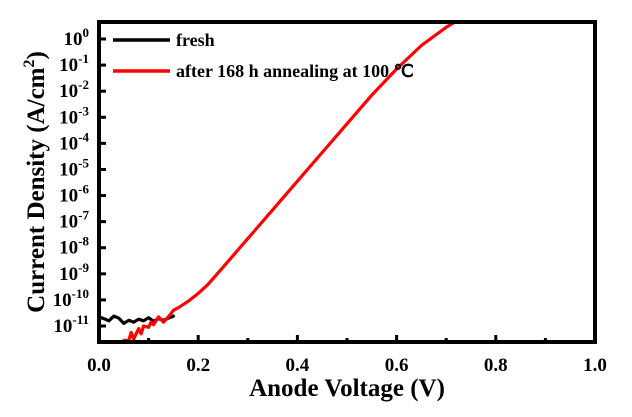 This screenshot has height=417, width=632. I want to click on y-axis-title: Current Density (A/cm2), so click(35, 182).